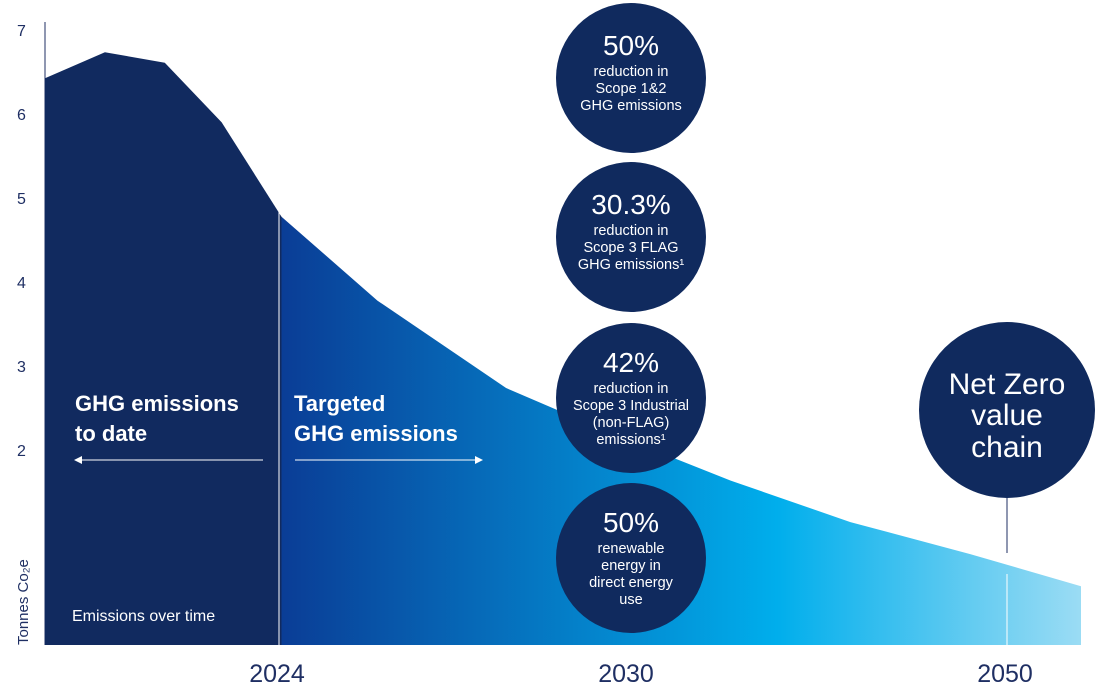  Describe the element at coordinates (157, 403) in the screenshot. I see `to-date-title-line: GHG emissions` at that location.